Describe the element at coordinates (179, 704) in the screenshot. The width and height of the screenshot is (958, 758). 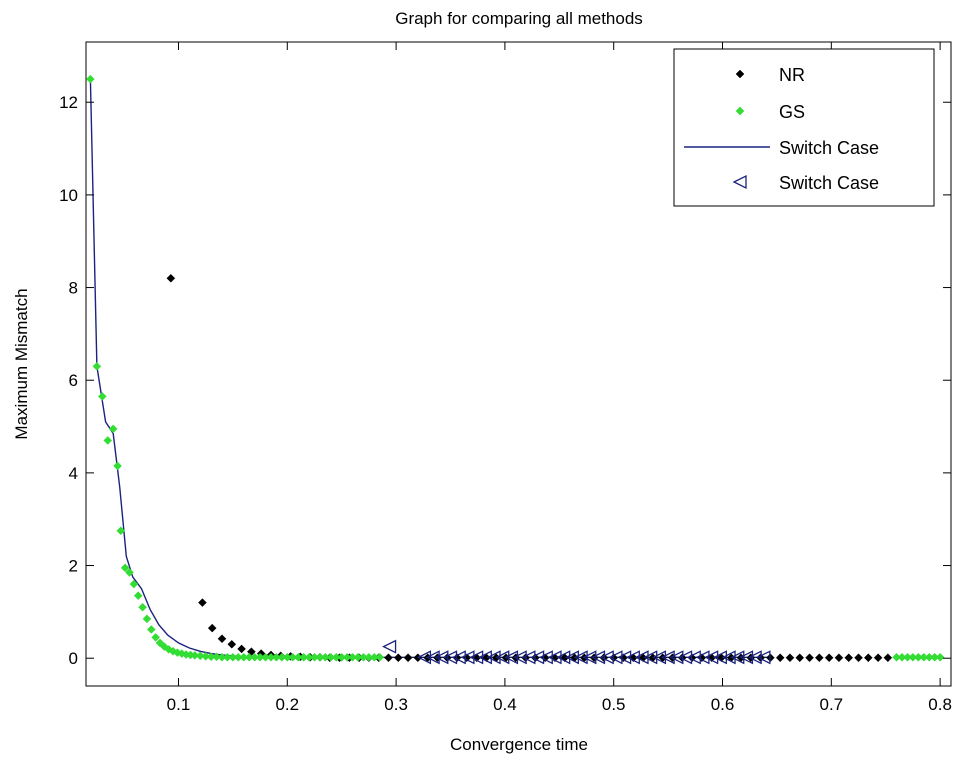
I see `x-tick-label: 0.1` at that location.